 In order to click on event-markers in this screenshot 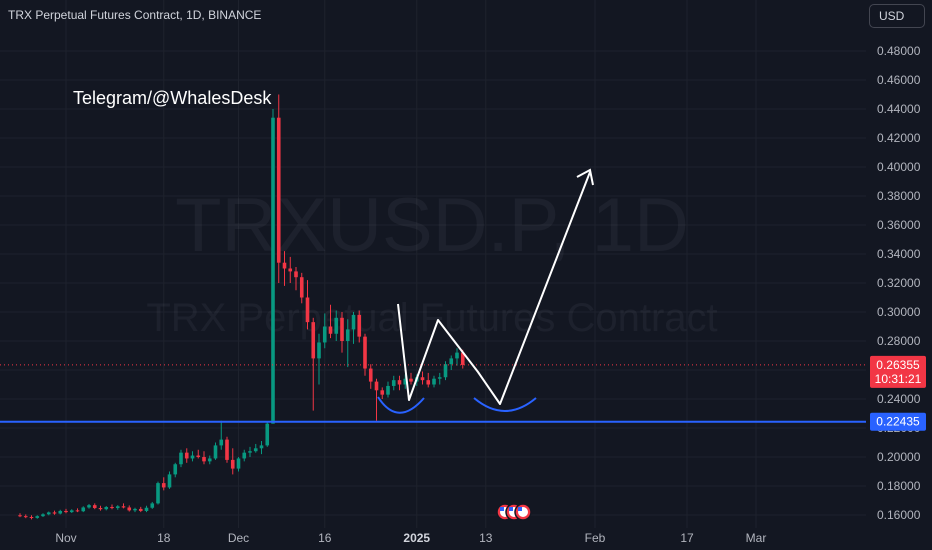, I will do `click(514, 512)`.